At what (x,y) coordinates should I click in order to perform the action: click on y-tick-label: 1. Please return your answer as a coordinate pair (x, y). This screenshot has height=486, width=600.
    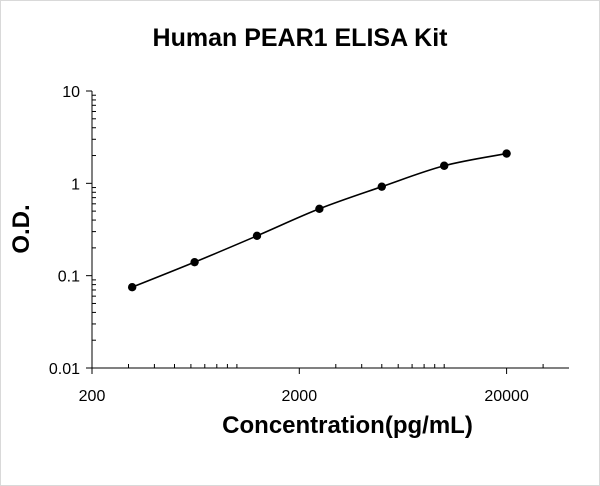
    Looking at the image, I should click on (75, 184).